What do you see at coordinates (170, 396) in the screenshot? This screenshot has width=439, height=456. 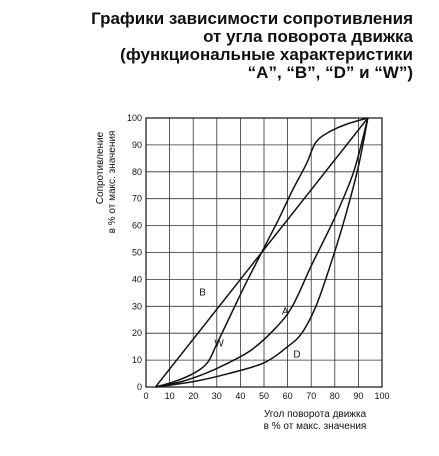 I see `x-tick-label: 10` at bounding box center [170, 396].